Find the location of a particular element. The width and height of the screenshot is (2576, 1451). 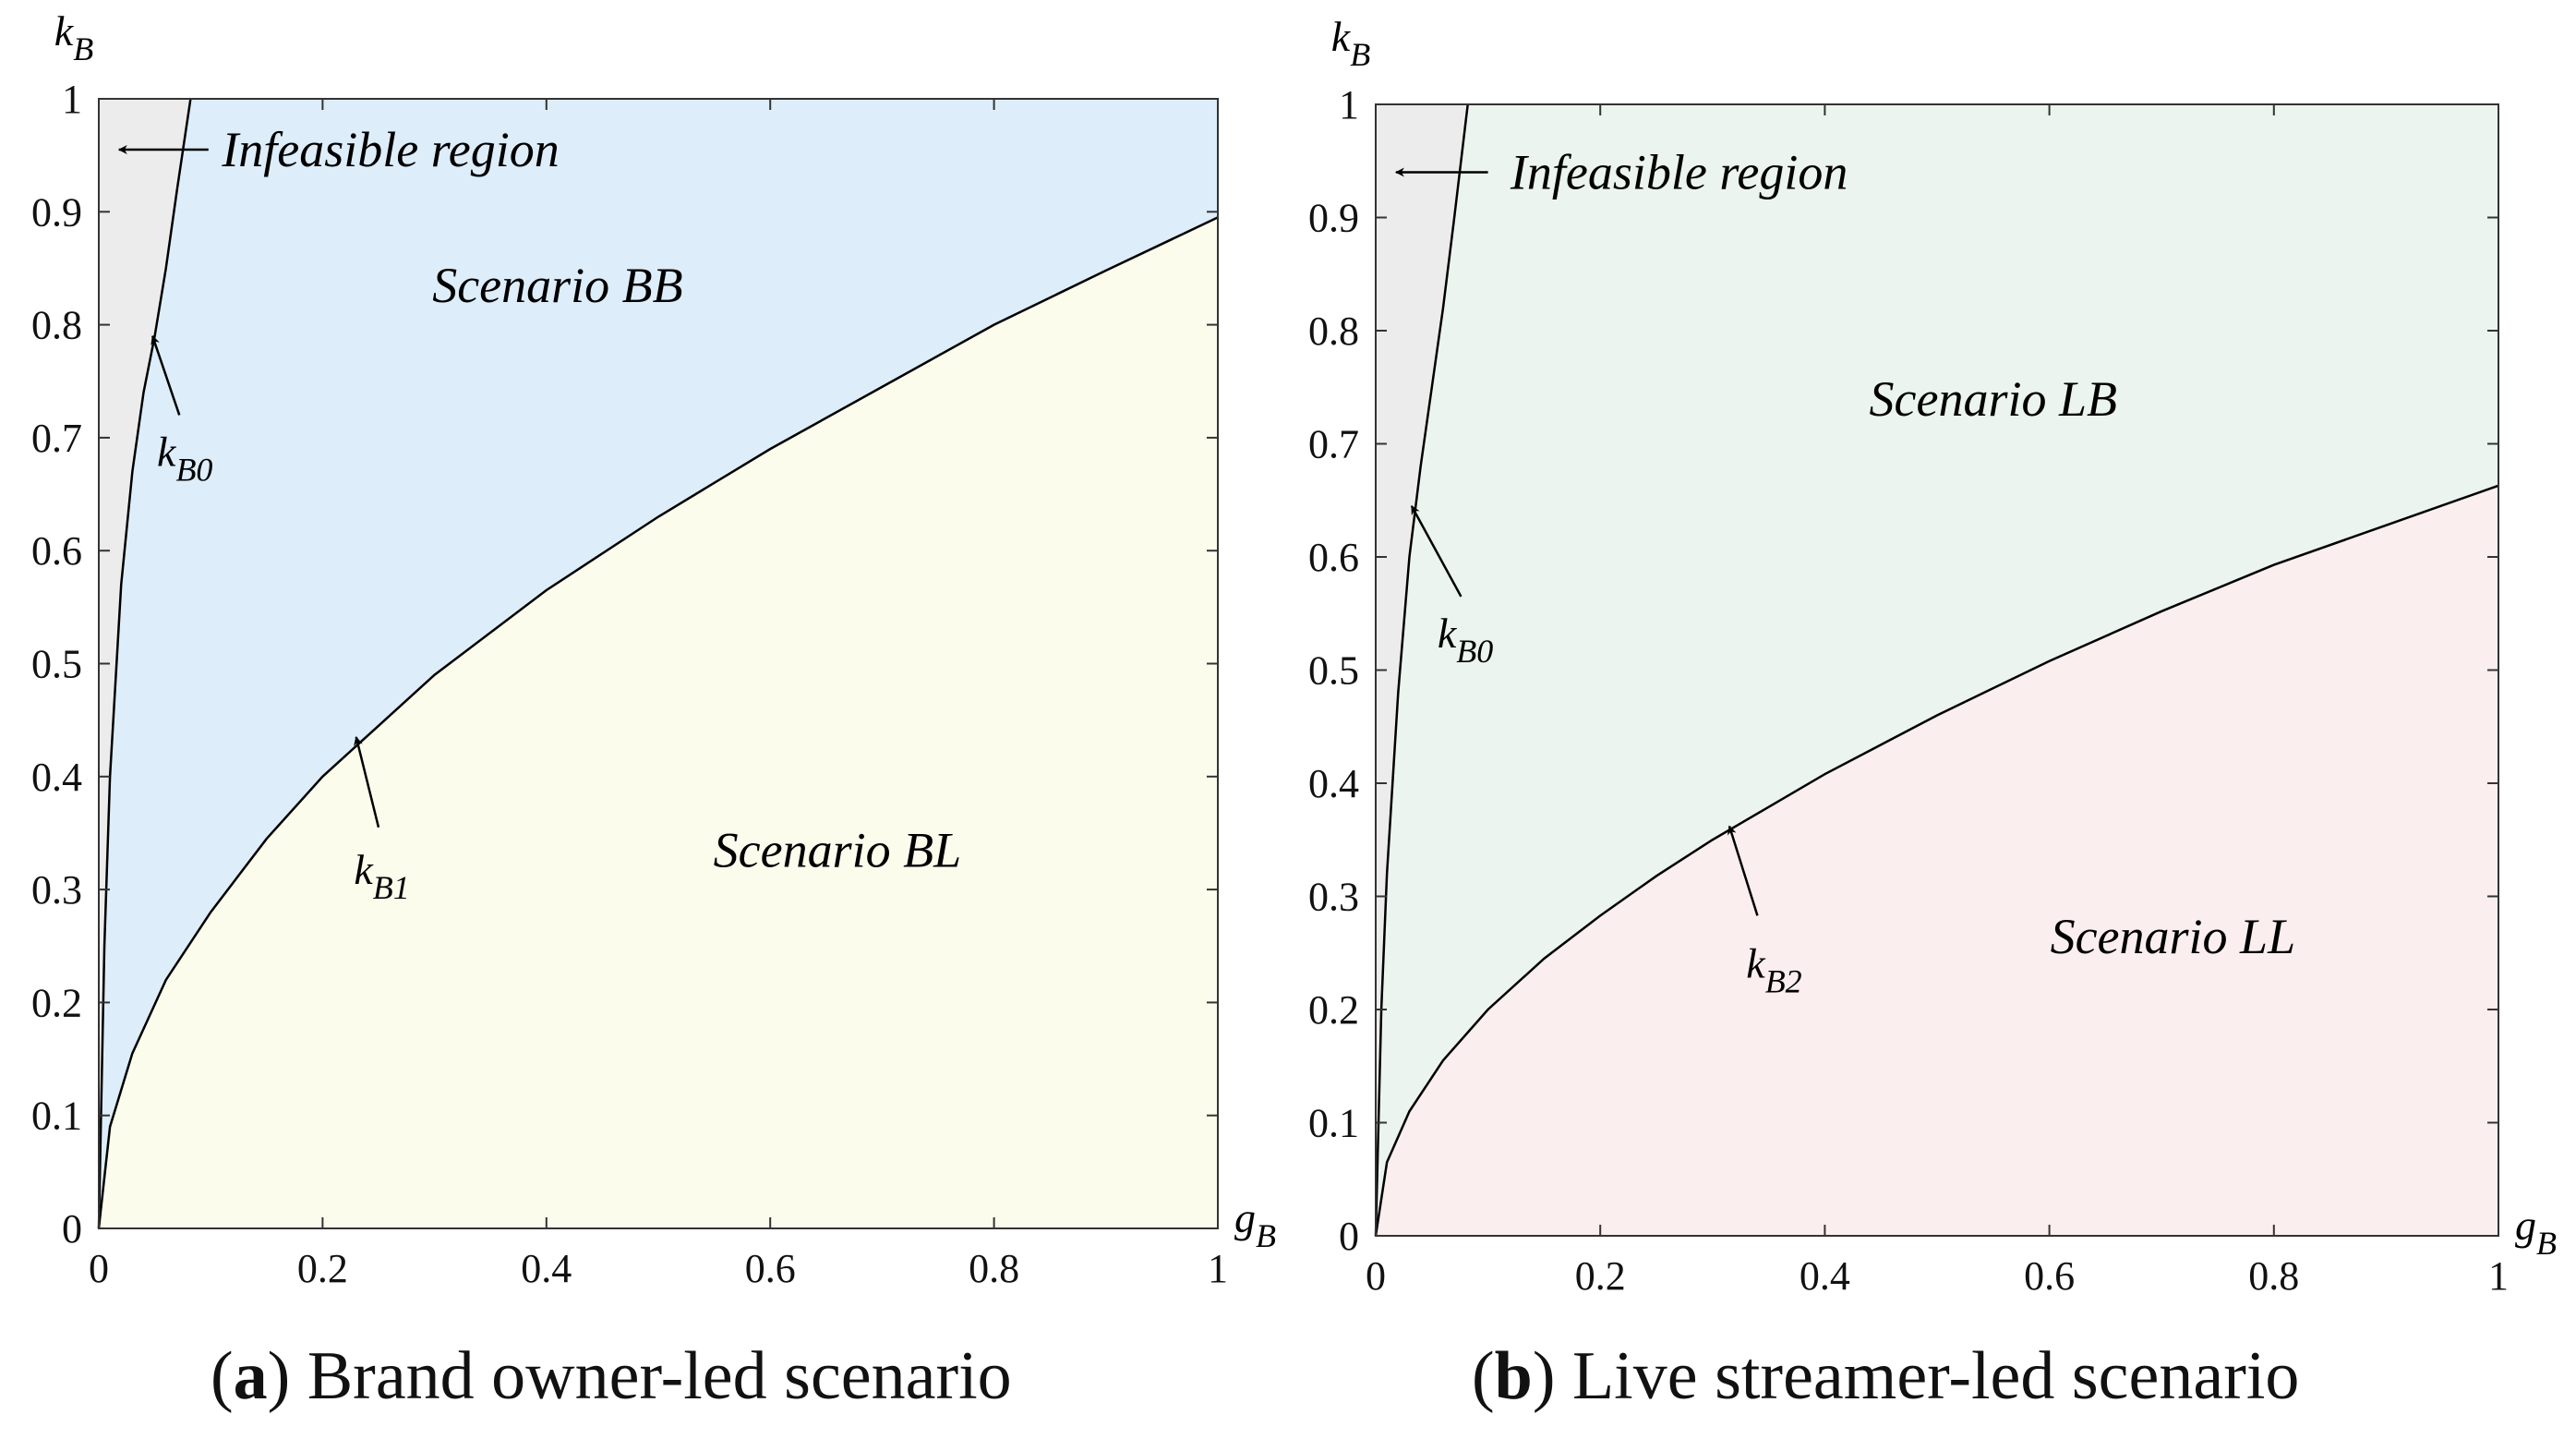

caption-b: (b) Live streamer-led scenario is located at coordinates (1886, 1376).